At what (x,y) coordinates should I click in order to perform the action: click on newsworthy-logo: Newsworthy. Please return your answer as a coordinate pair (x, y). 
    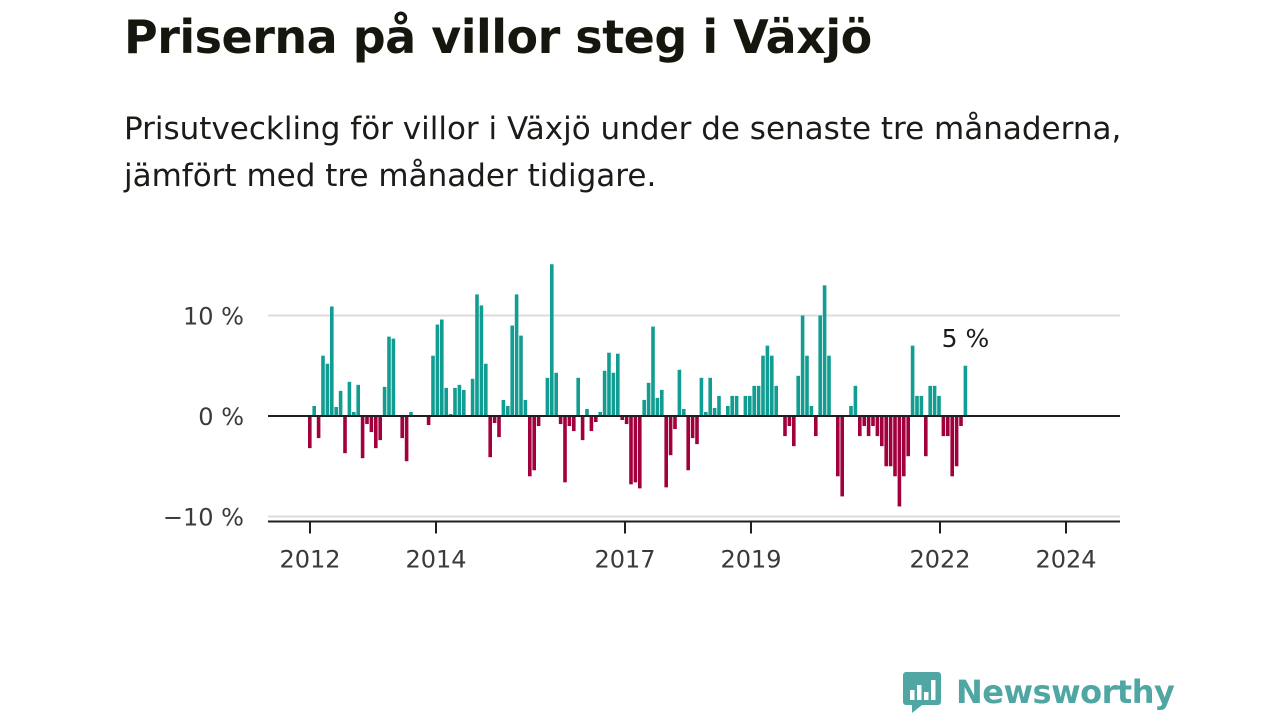
    Looking at the image, I should click on (1038, 692).